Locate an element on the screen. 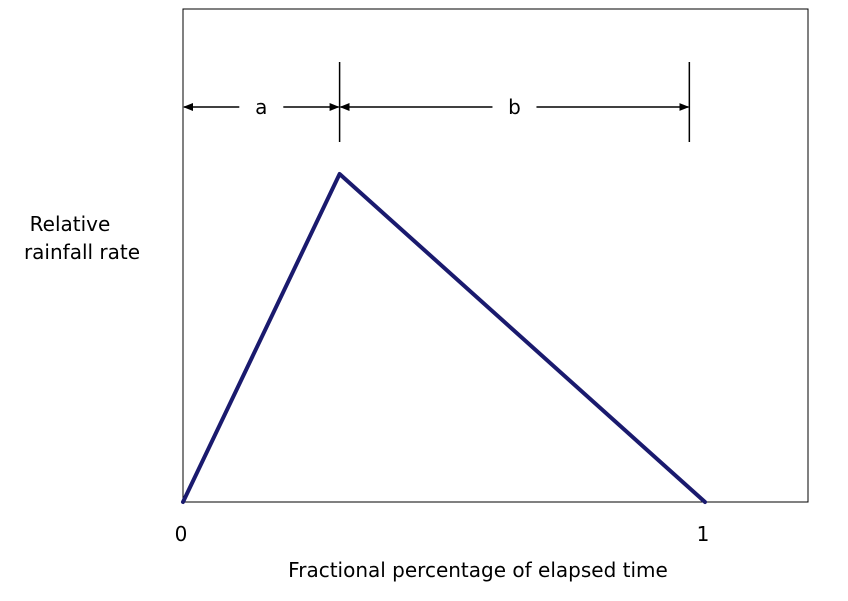 The width and height of the screenshot is (848, 601). annotation-label-b: b is located at coordinates (514, 107).